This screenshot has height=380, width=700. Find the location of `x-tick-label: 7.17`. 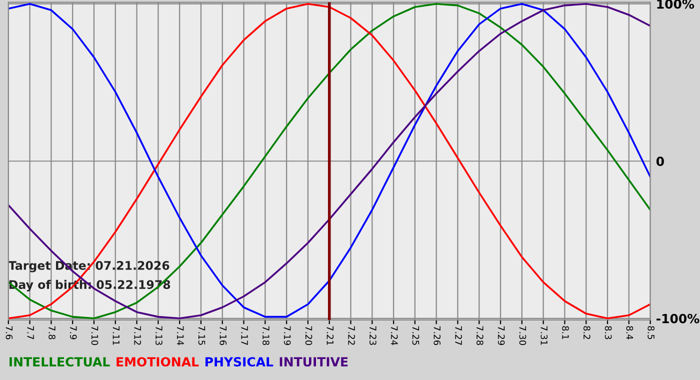

x-tick-label: 7.17 is located at coordinates (244, 335).